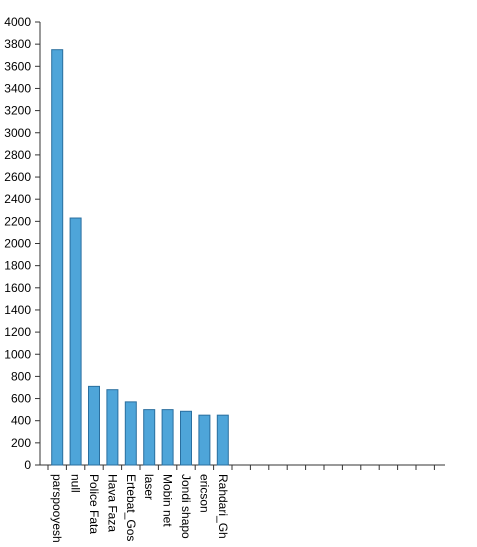  Describe the element at coordinates (21, 443) in the screenshot. I see `y-tick-label: 200` at that location.